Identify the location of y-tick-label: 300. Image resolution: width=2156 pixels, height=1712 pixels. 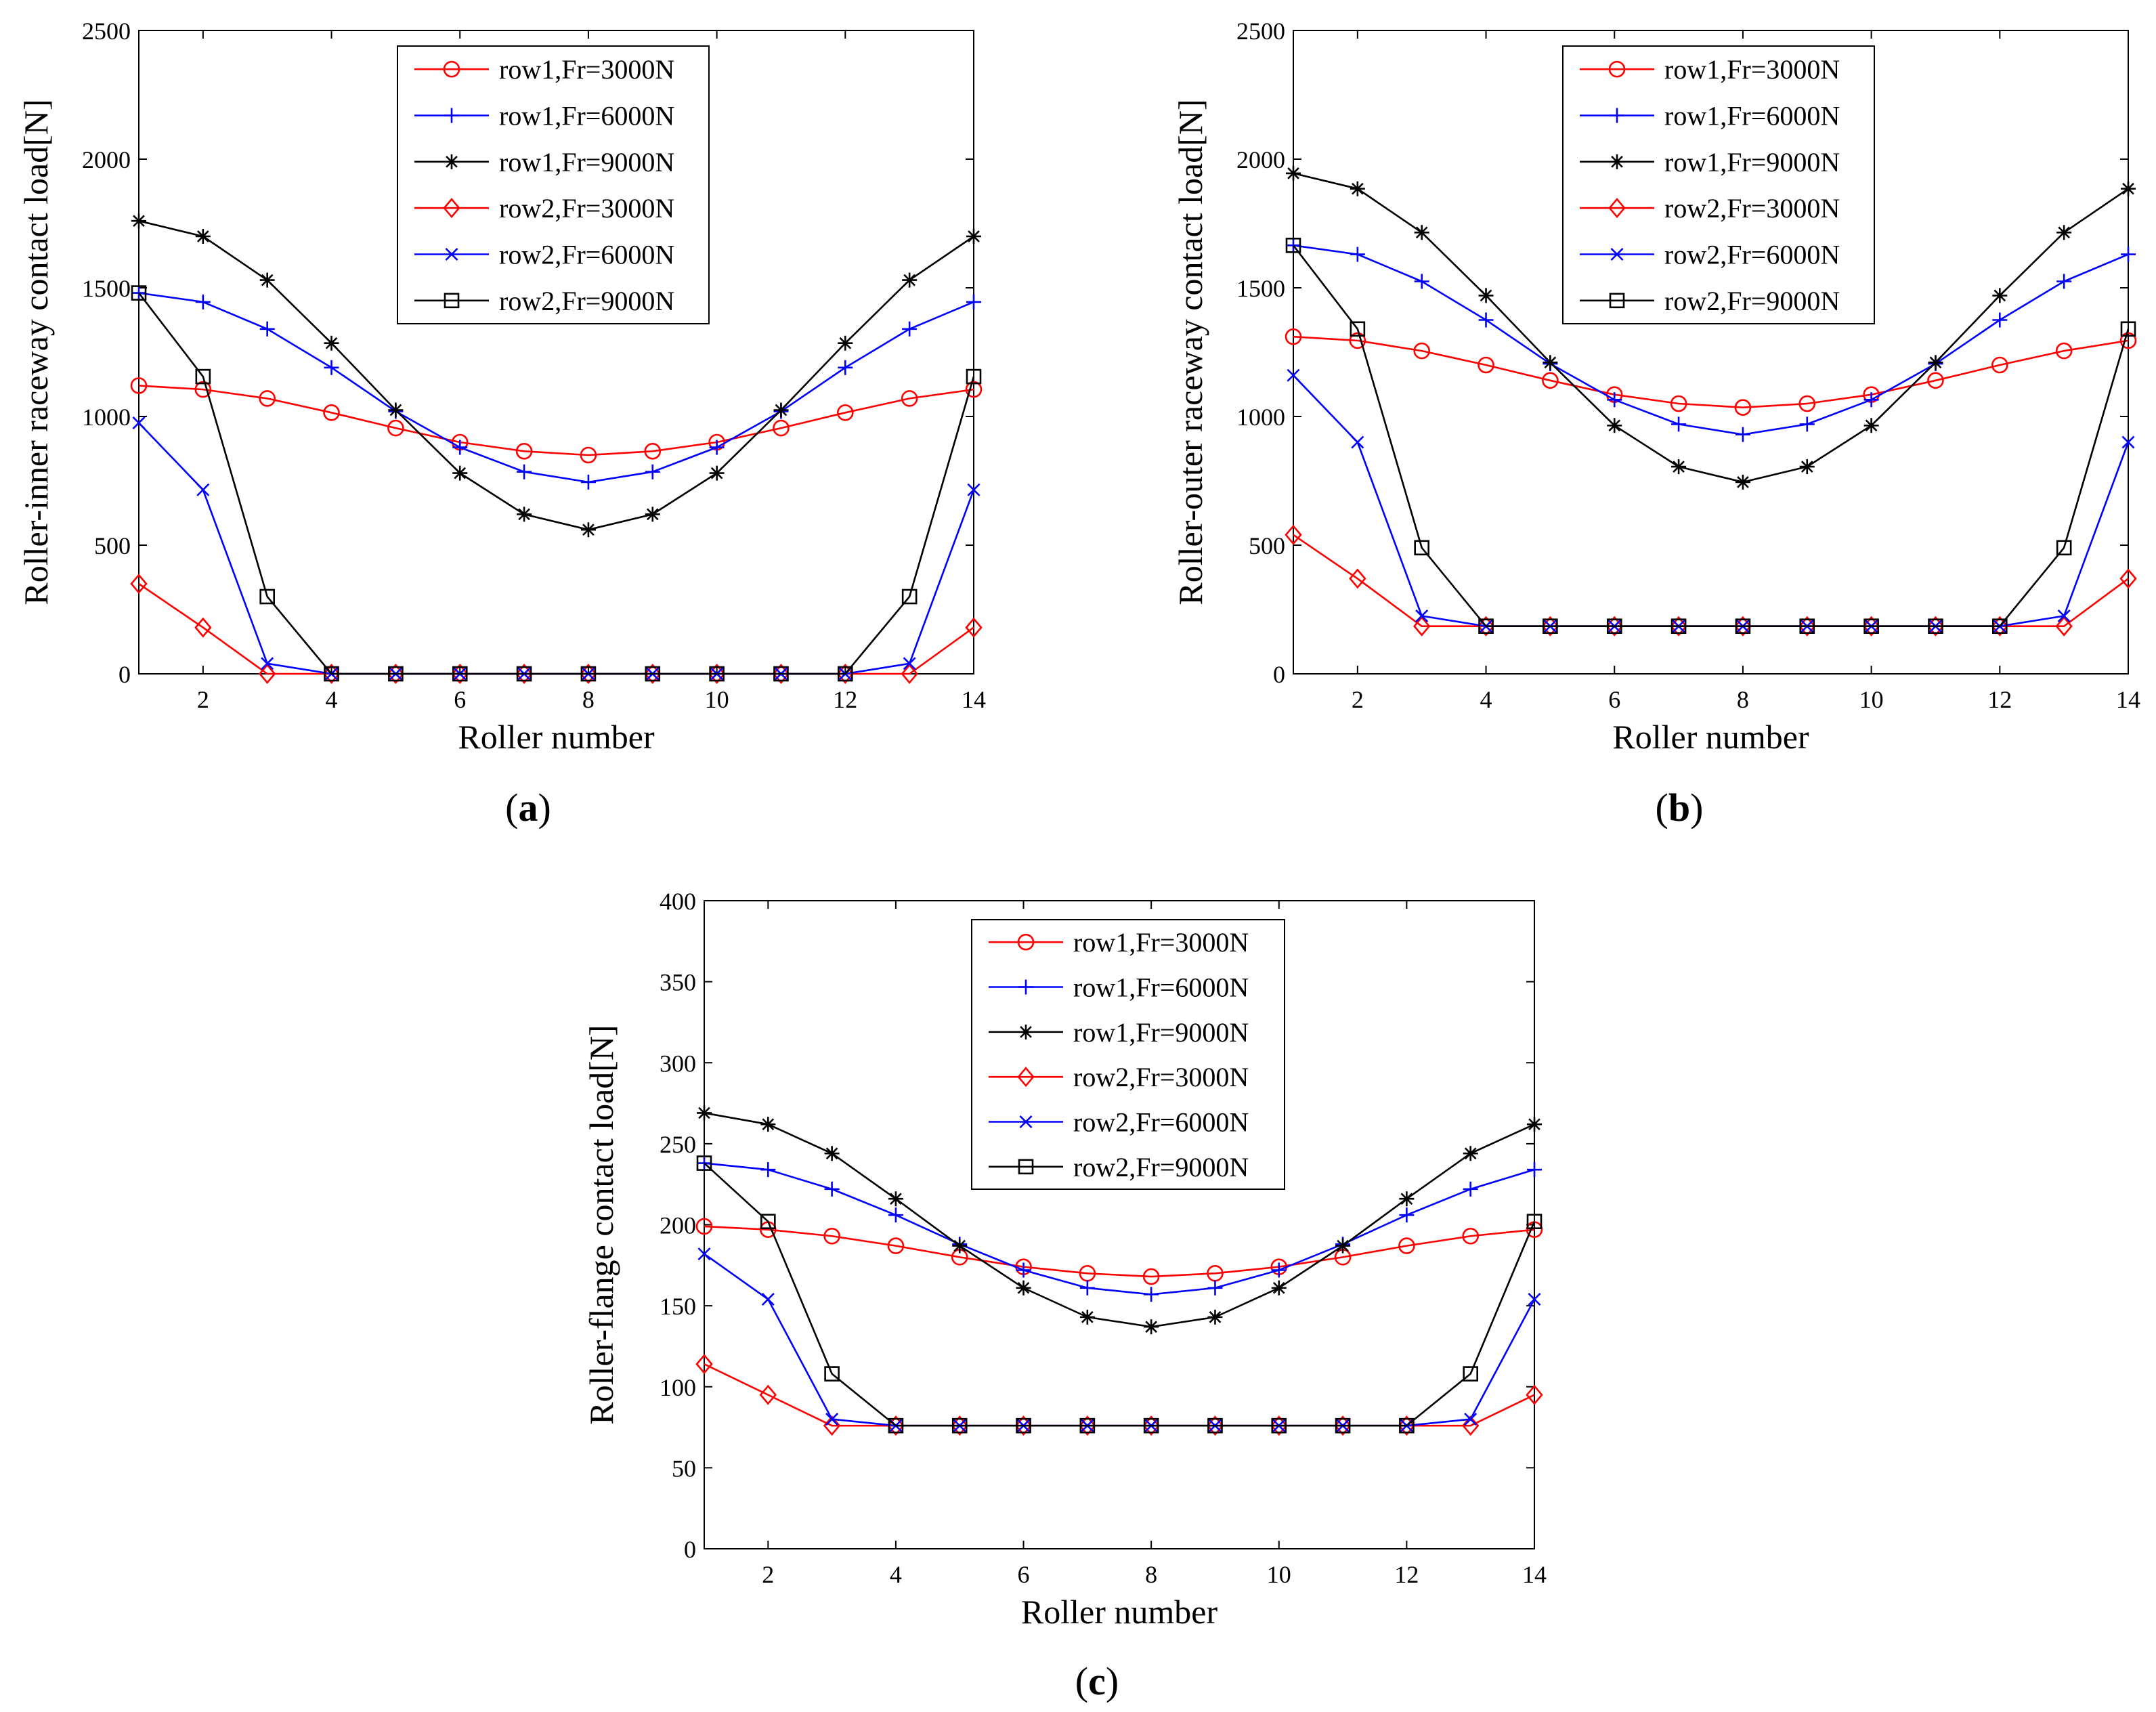
(678, 1063).